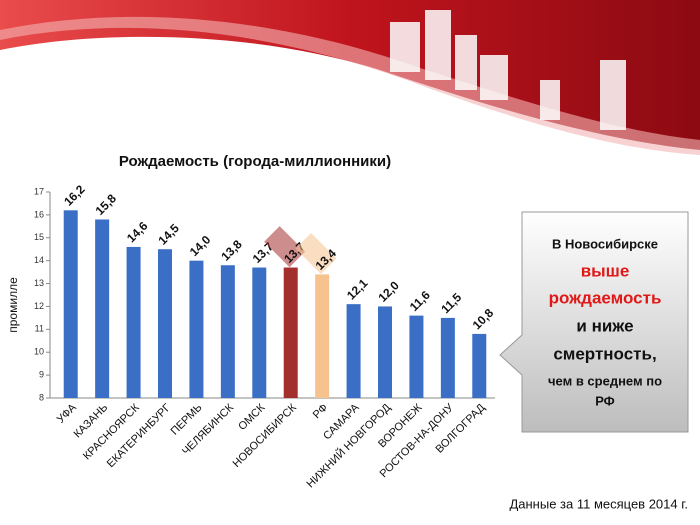  What do you see at coordinates (39, 237) in the screenshot?
I see `y-tick-label: 15` at bounding box center [39, 237].